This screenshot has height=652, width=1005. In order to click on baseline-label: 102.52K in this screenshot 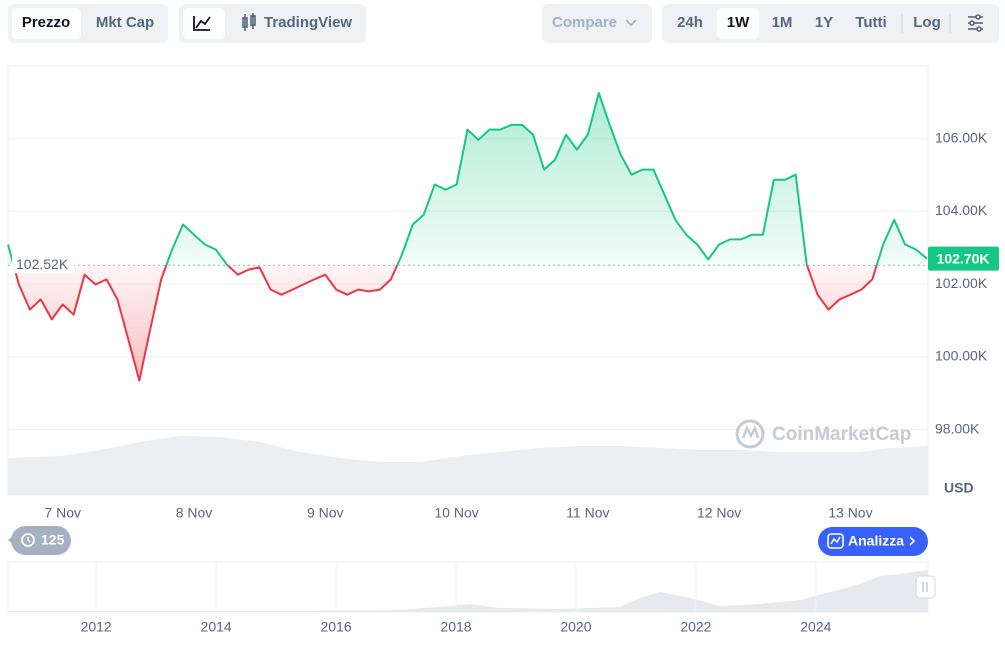, I will do `click(42, 264)`.